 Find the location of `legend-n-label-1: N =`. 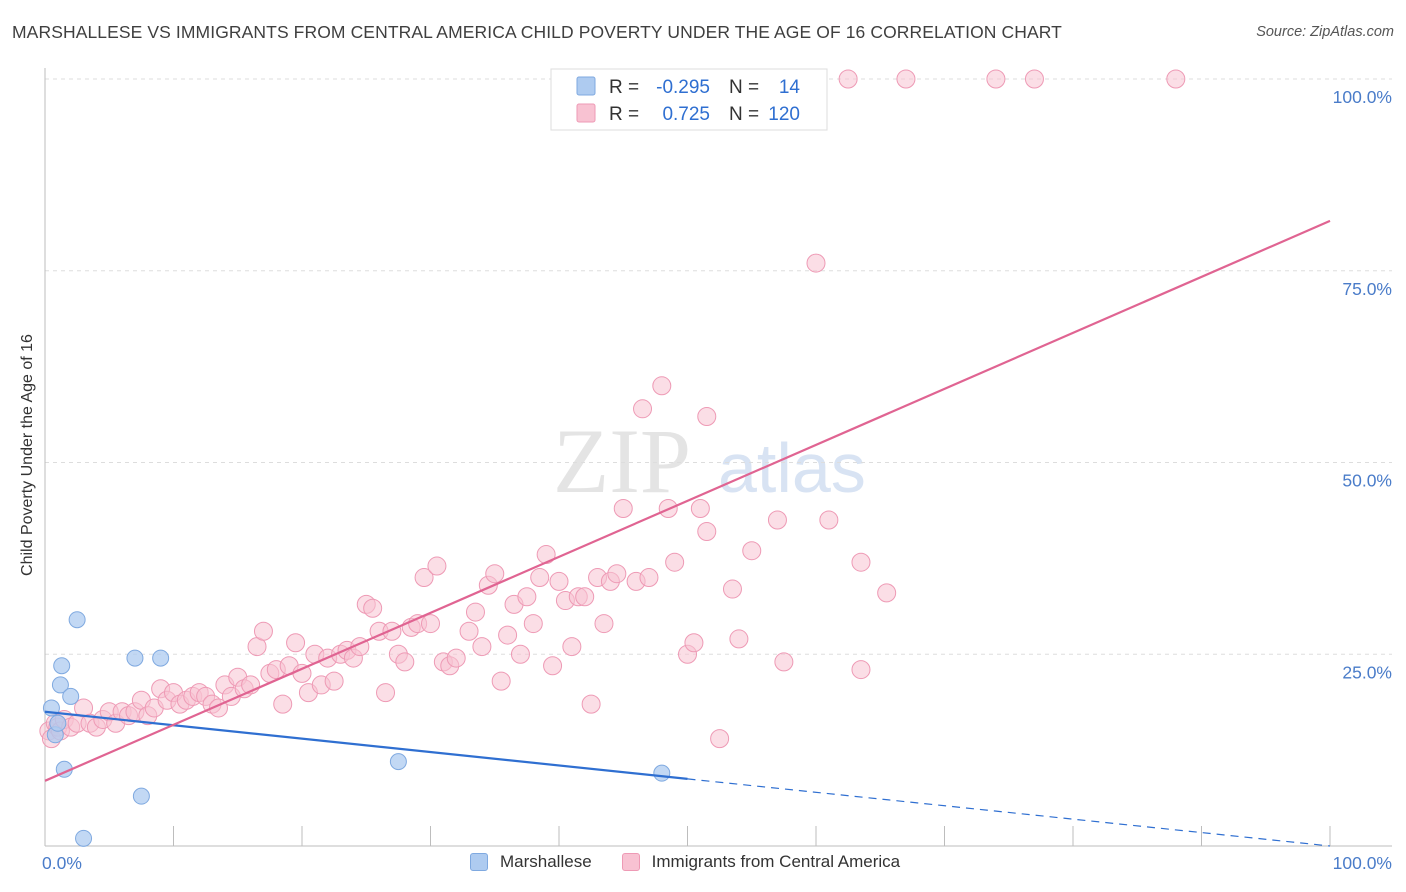

legend-n-label-1: N = is located at coordinates (744, 87).